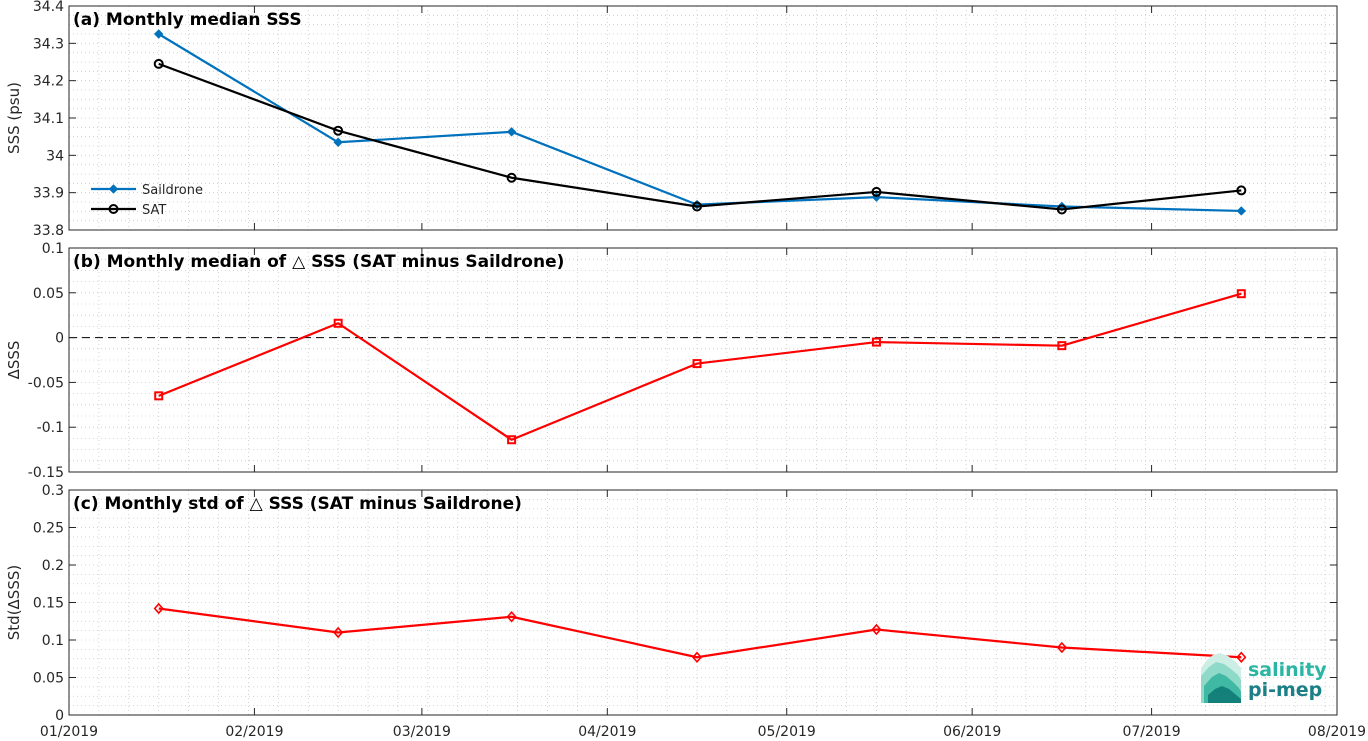  What do you see at coordinates (48, 231) in the screenshot?
I see `panel-a-ytick-label: 33.8` at bounding box center [48, 231].